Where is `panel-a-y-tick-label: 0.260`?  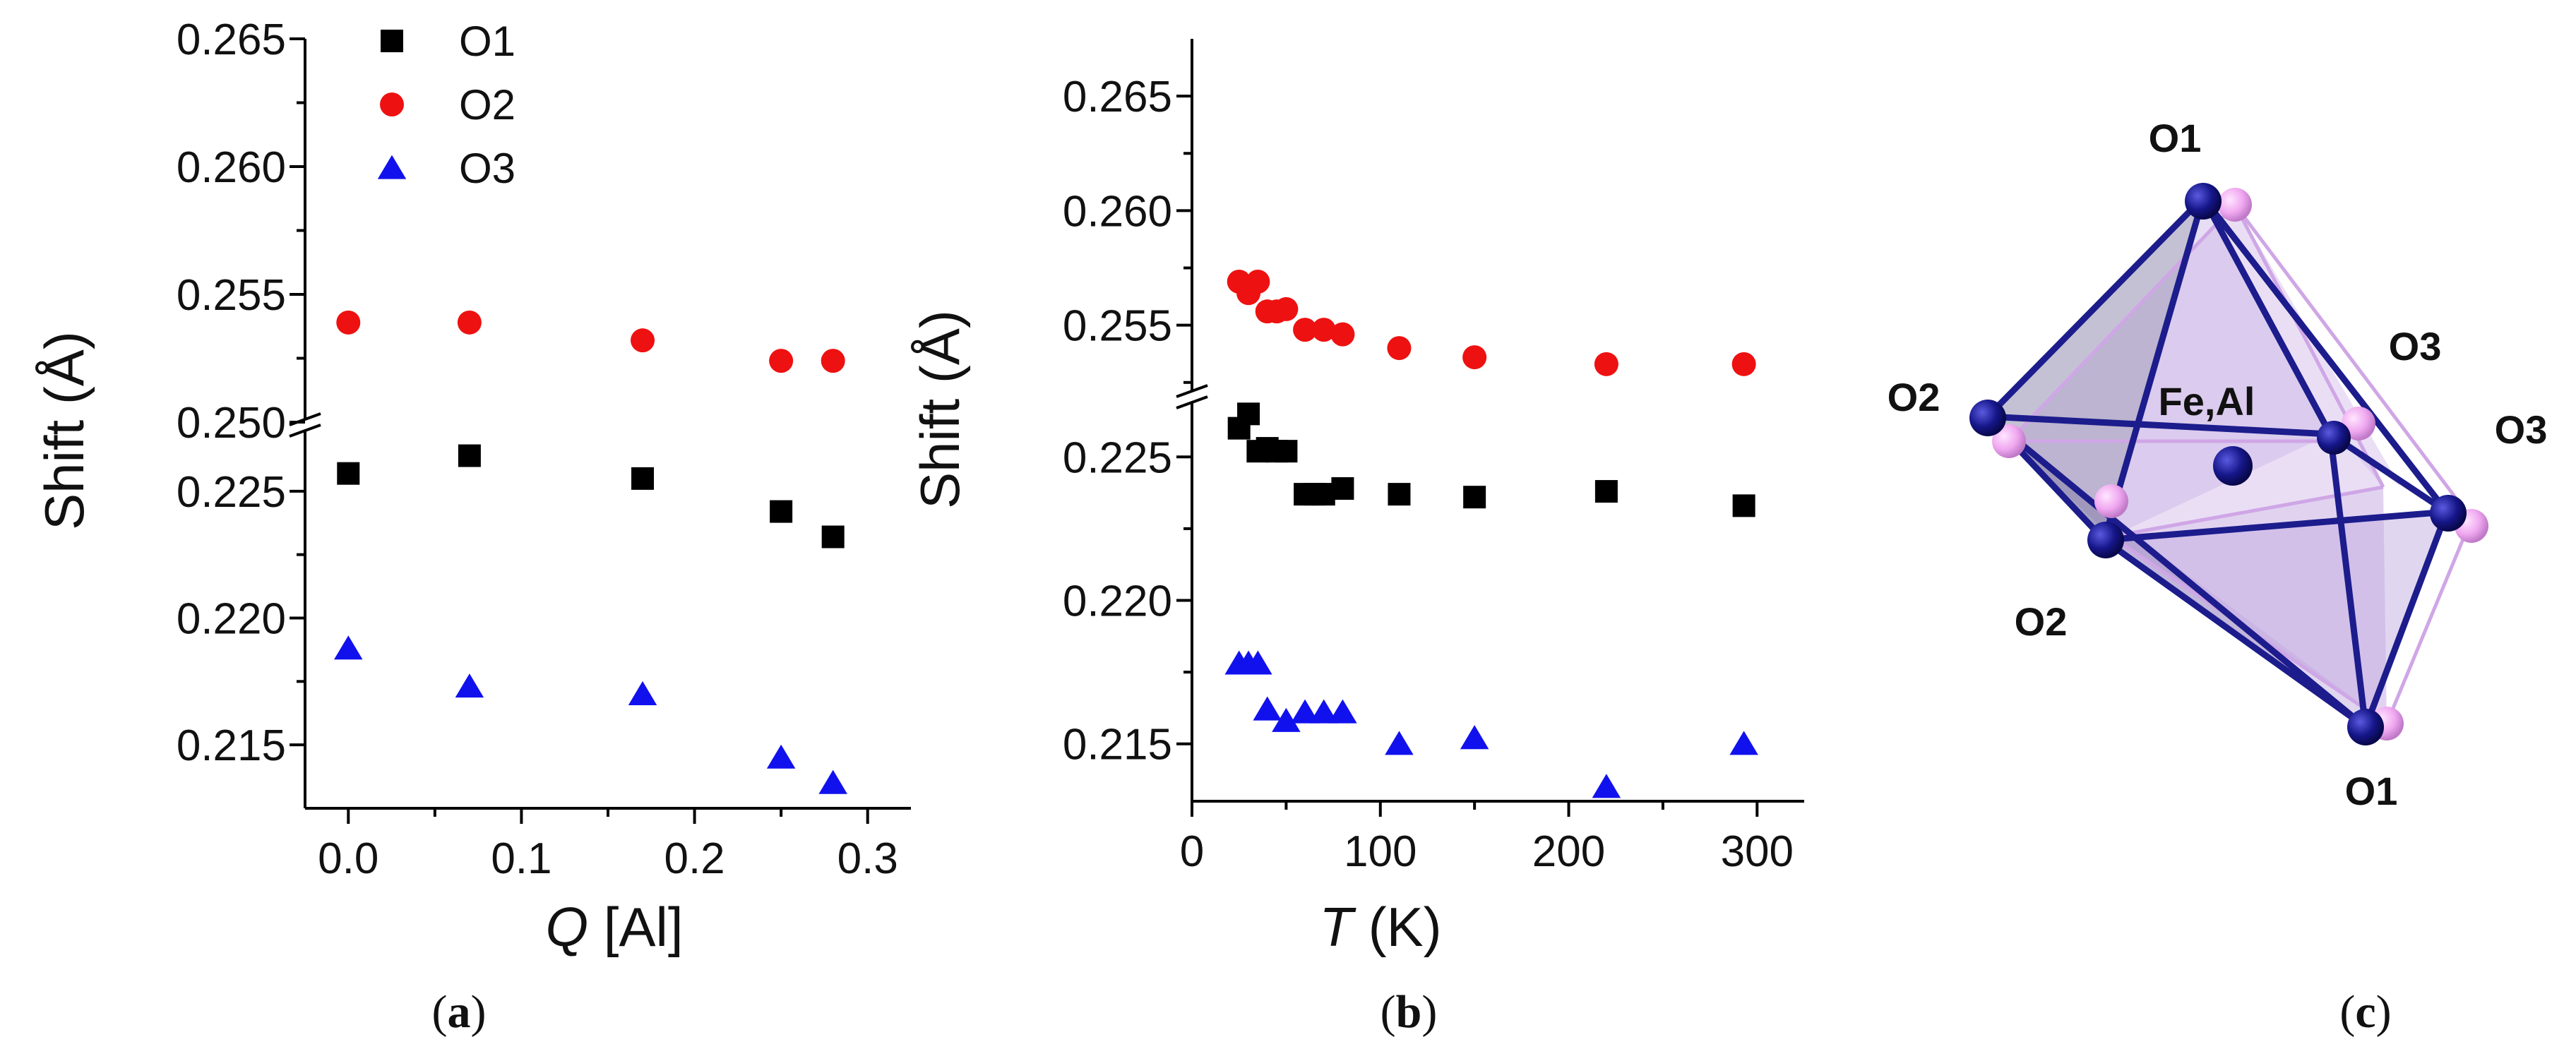
panel-a-y-tick-label: 0.260 is located at coordinates (231, 167).